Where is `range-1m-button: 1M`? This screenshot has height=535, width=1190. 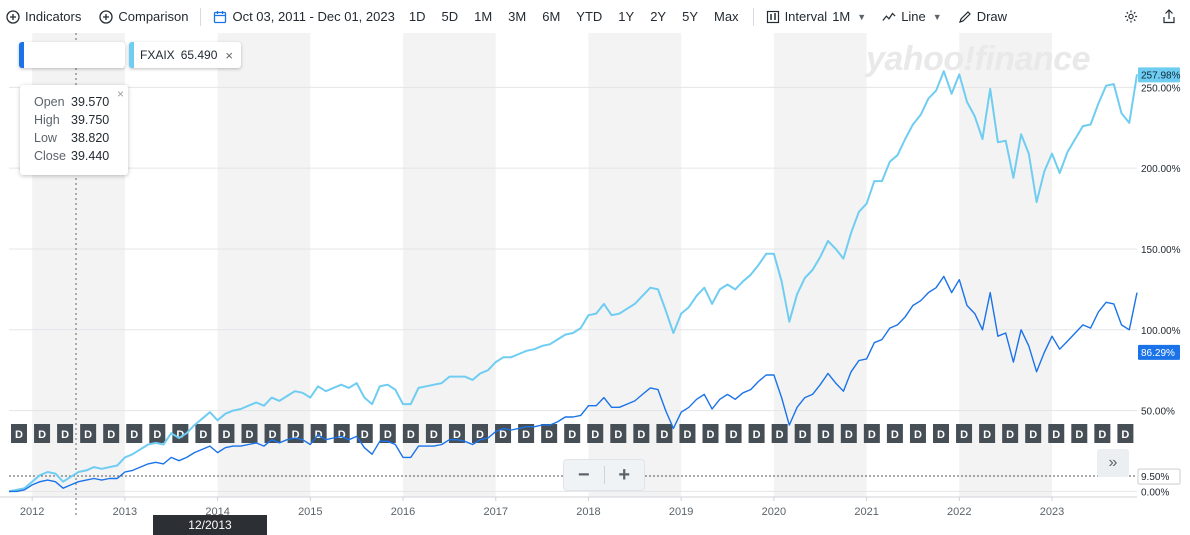 range-1m-button: 1M is located at coordinates (483, 16).